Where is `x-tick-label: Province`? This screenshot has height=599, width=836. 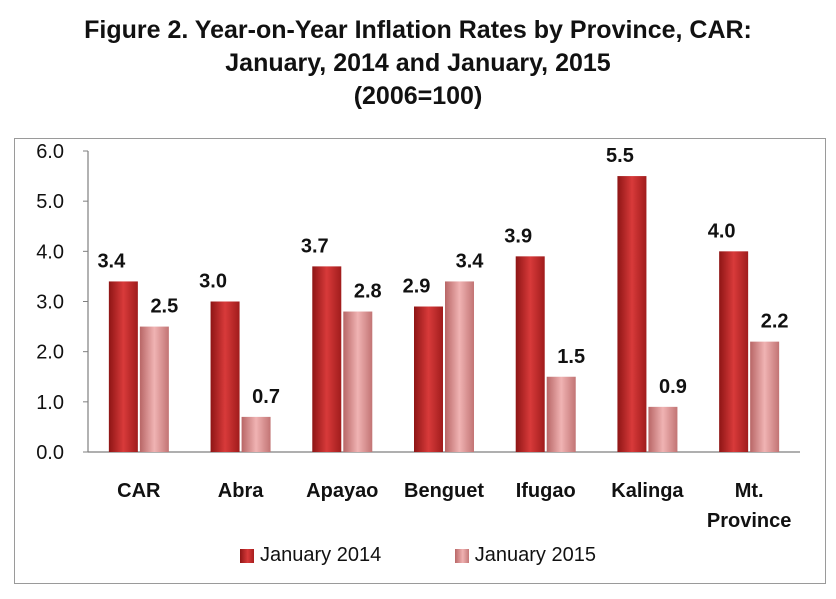
x-tick-label: Province is located at coordinates (749, 521).